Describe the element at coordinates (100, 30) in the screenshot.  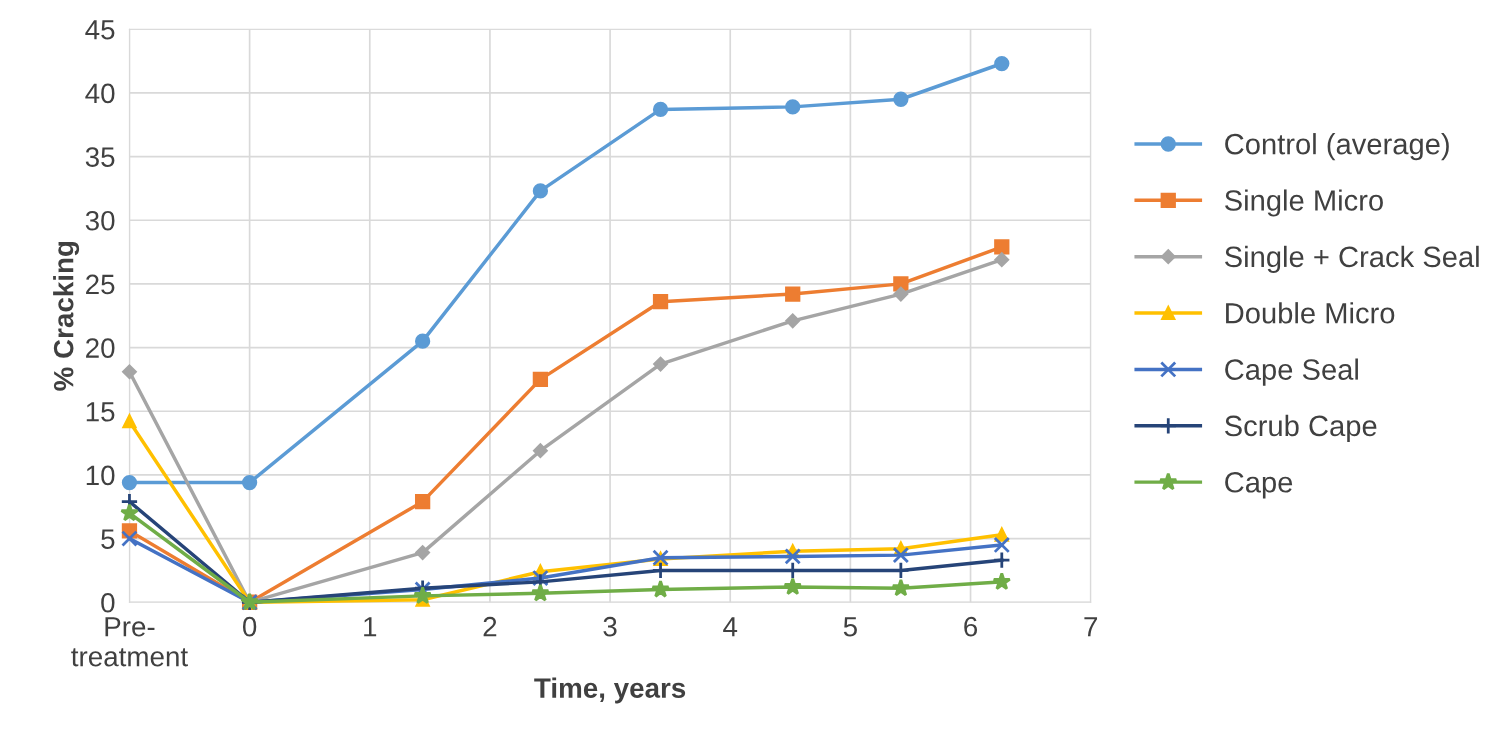
I see `y-tick-label: 45` at that location.